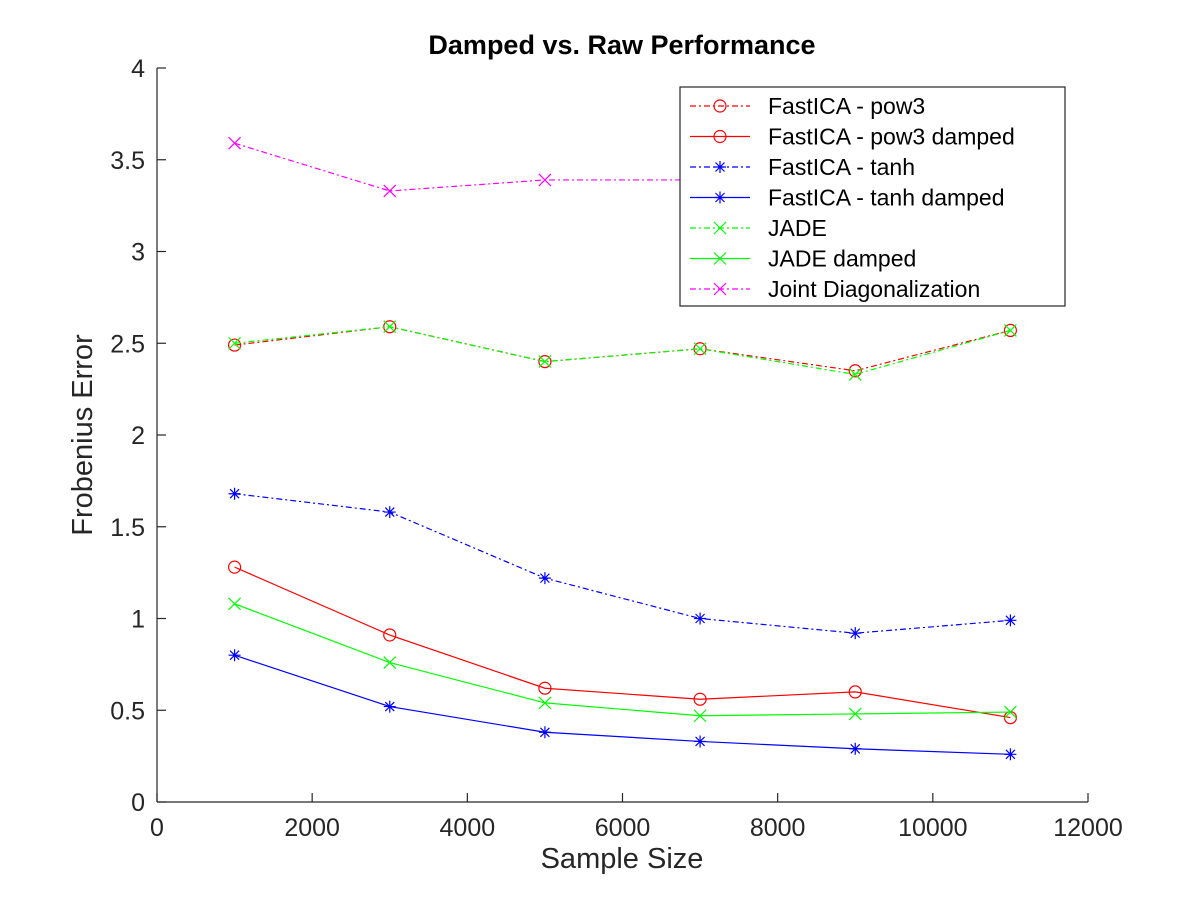  What do you see at coordinates (83, 435) in the screenshot?
I see `y-axis-title: Frobenius Error` at bounding box center [83, 435].